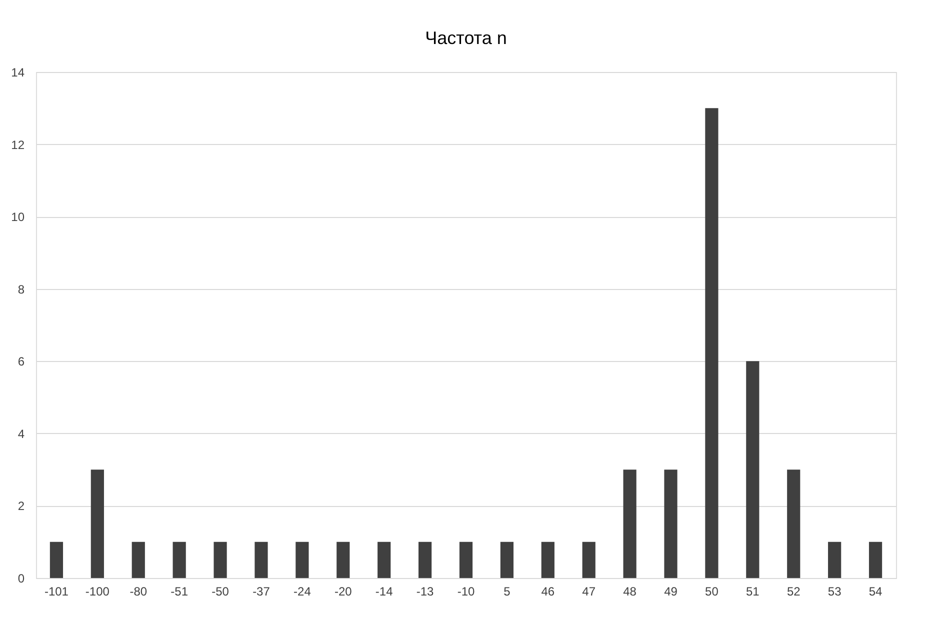  What do you see at coordinates (179, 591) in the screenshot?
I see `x-tick-label: -51` at bounding box center [179, 591].